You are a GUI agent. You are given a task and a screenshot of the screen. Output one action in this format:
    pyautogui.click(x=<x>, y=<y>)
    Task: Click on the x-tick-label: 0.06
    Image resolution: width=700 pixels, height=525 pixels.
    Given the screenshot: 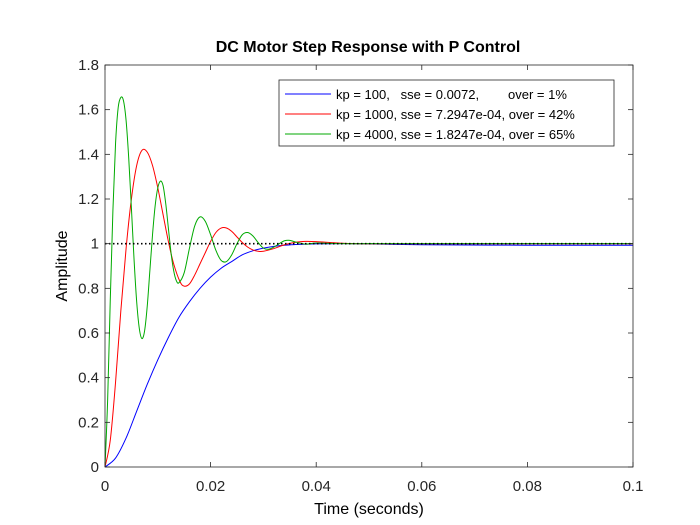 What is the action you would take?
    pyautogui.click(x=421, y=486)
    